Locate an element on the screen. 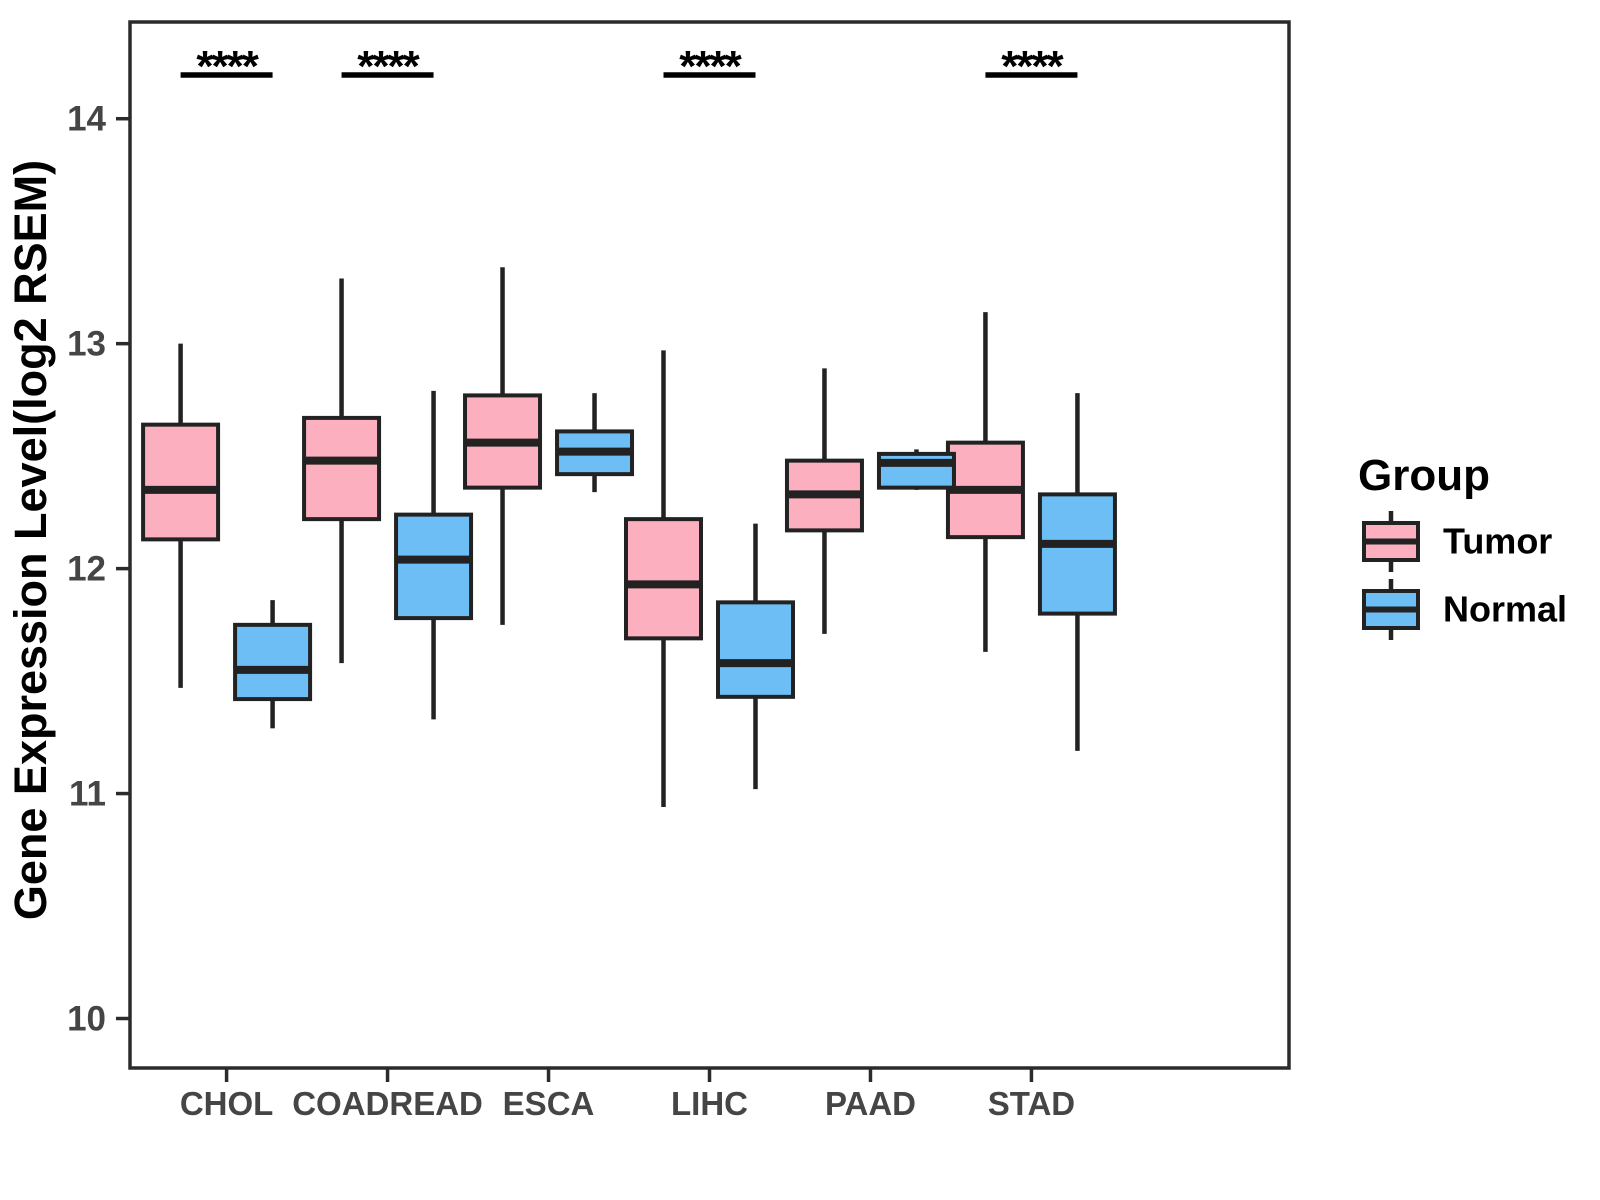 The image size is (1600, 1200). y-tick-label-12: 12 is located at coordinates (86, 569).